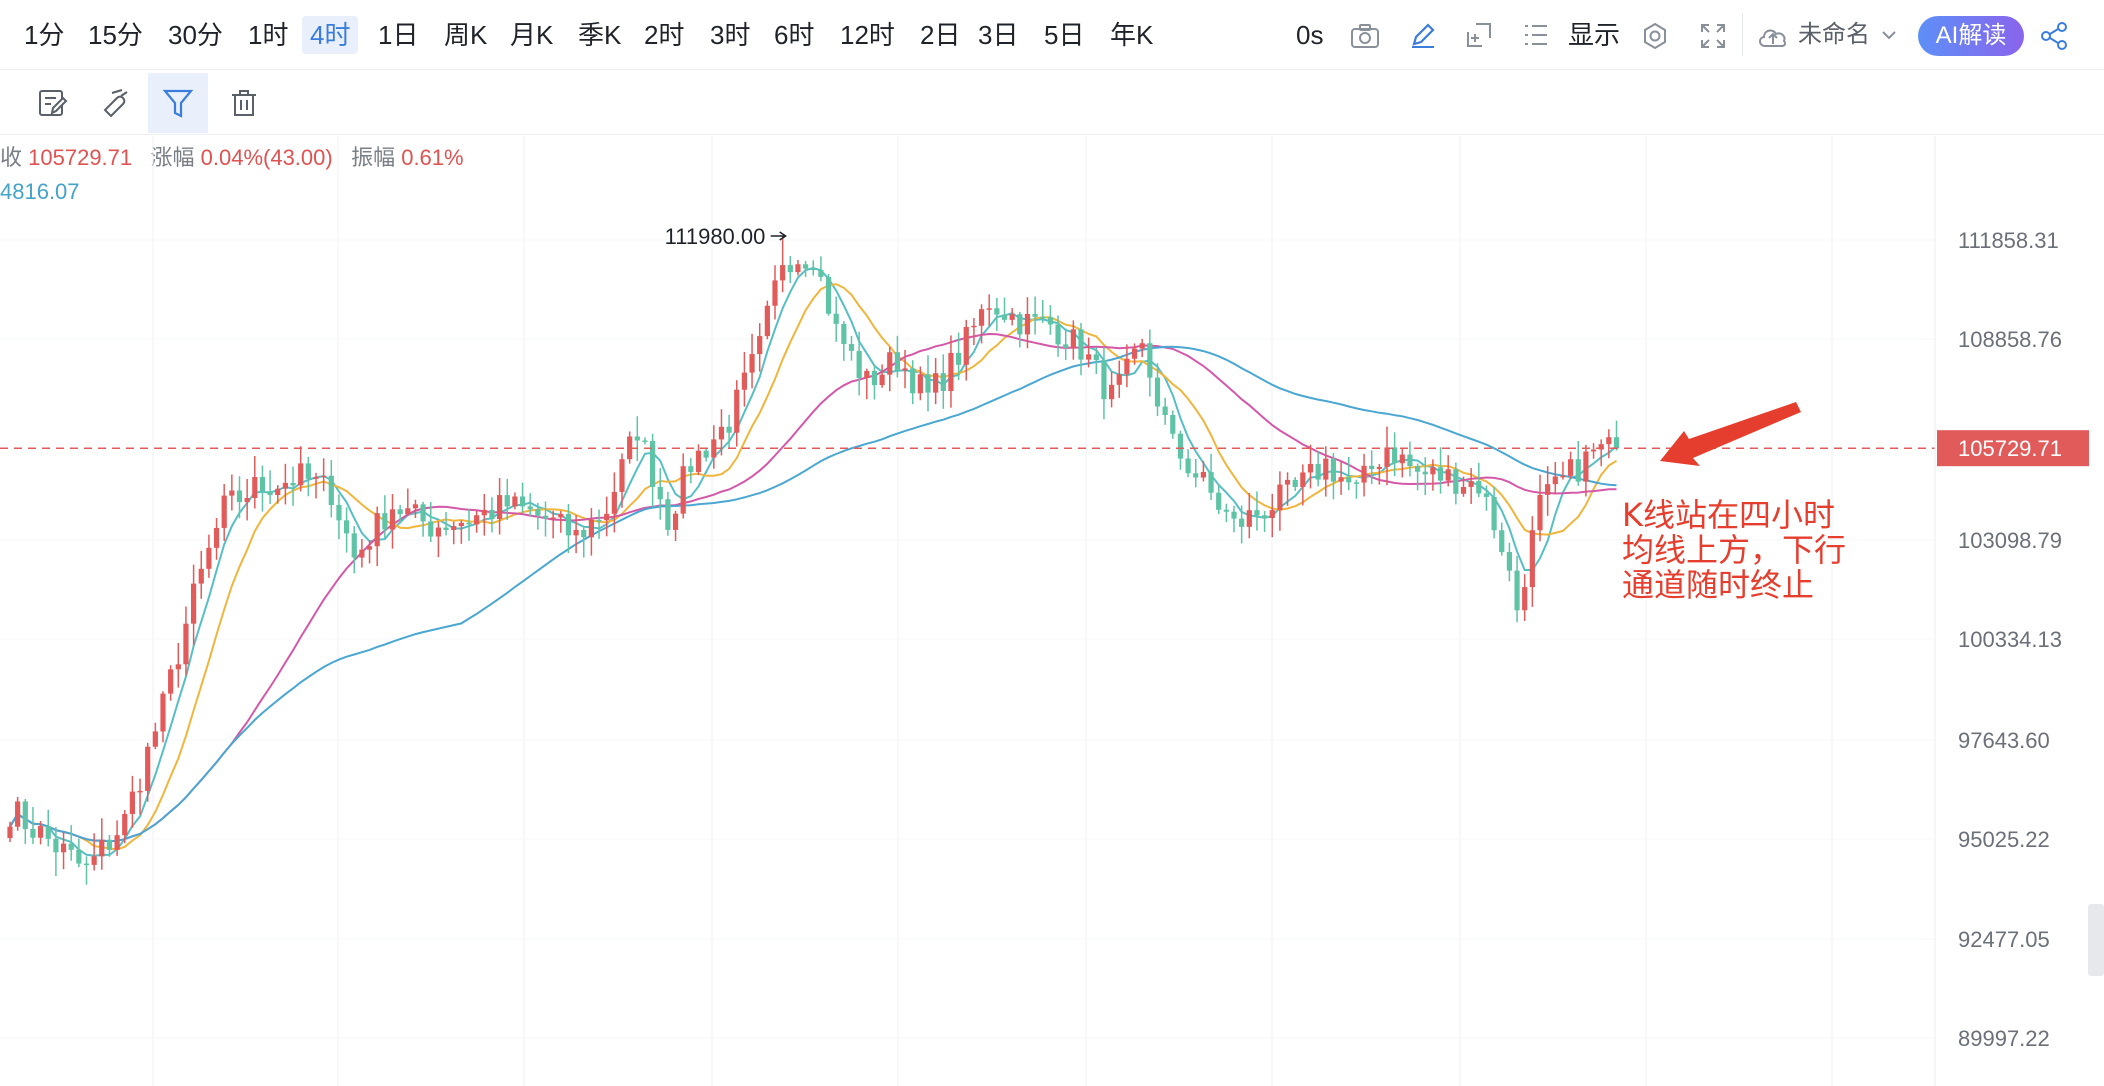 Image resolution: width=2104 pixels, height=1086 pixels. I want to click on pencil-icon, so click(1423, 35).